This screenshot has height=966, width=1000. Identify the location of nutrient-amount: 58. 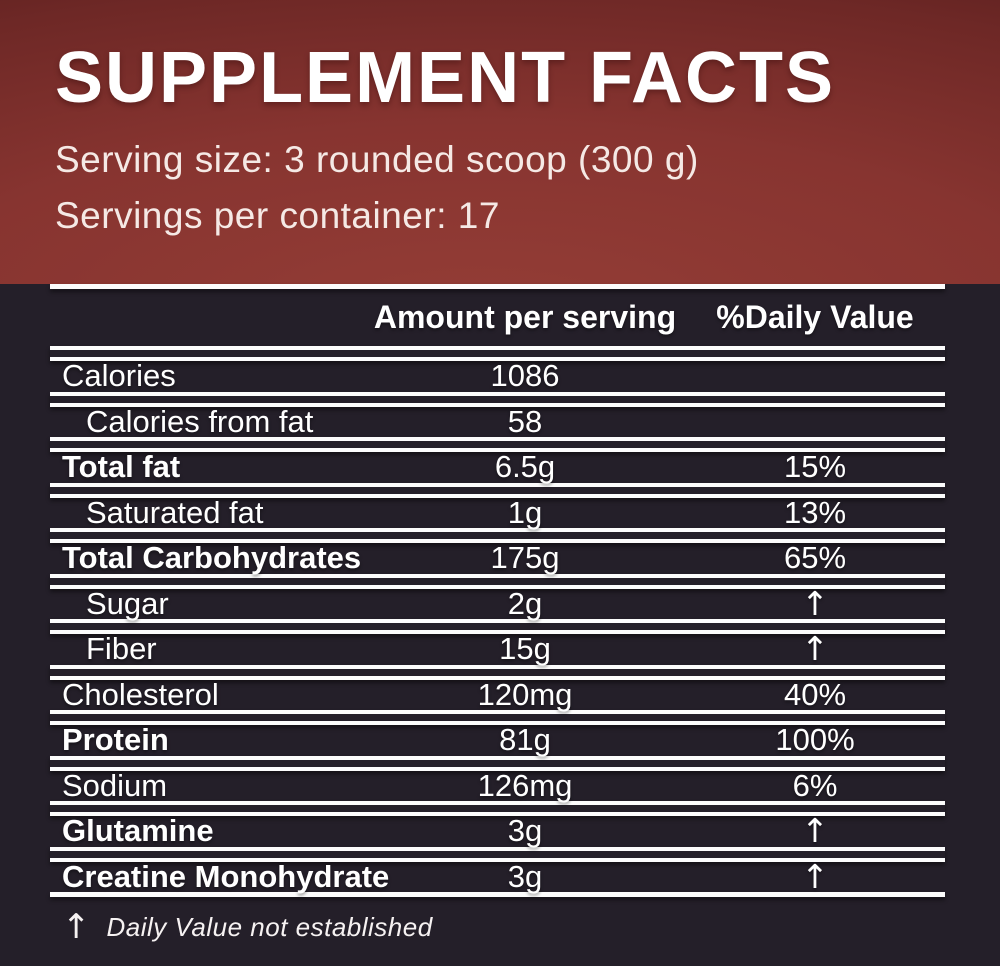
(525, 421).